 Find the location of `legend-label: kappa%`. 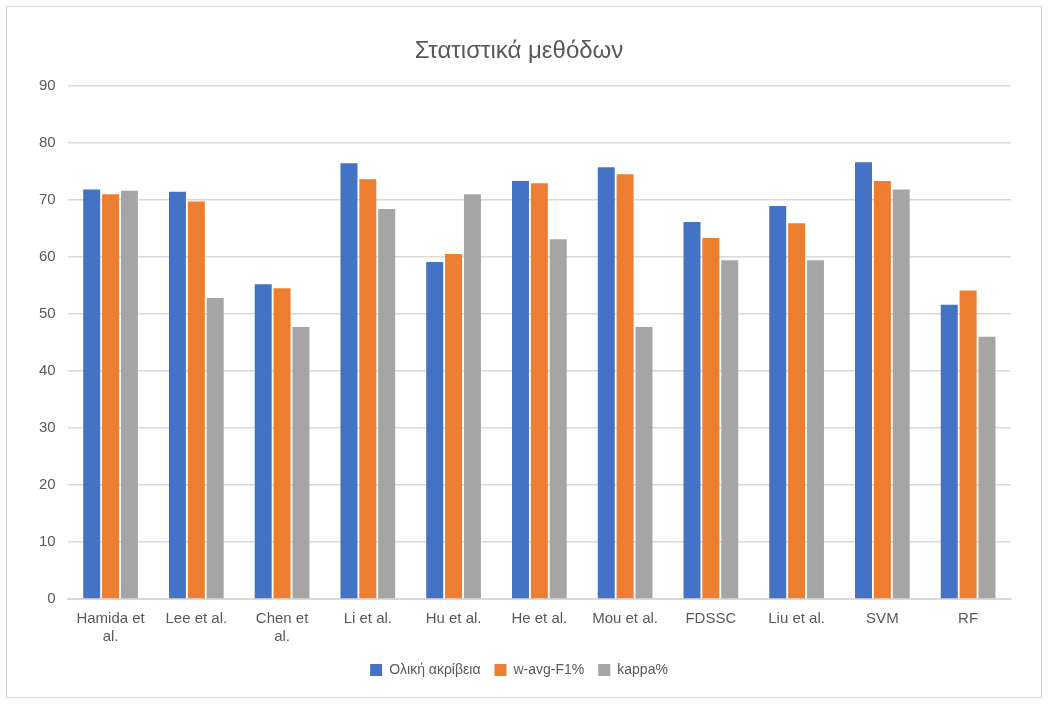

legend-label: kappa% is located at coordinates (642, 668).